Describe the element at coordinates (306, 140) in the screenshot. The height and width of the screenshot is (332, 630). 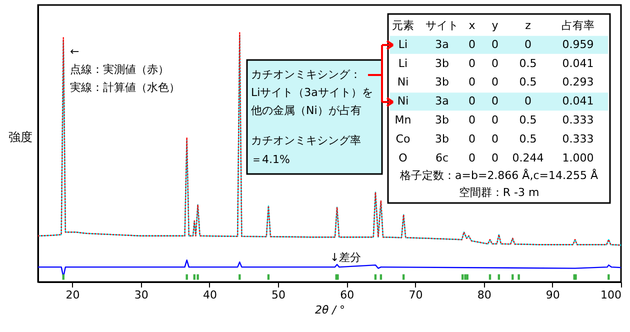
I see `annotation: カチオンミキシング率` at that location.